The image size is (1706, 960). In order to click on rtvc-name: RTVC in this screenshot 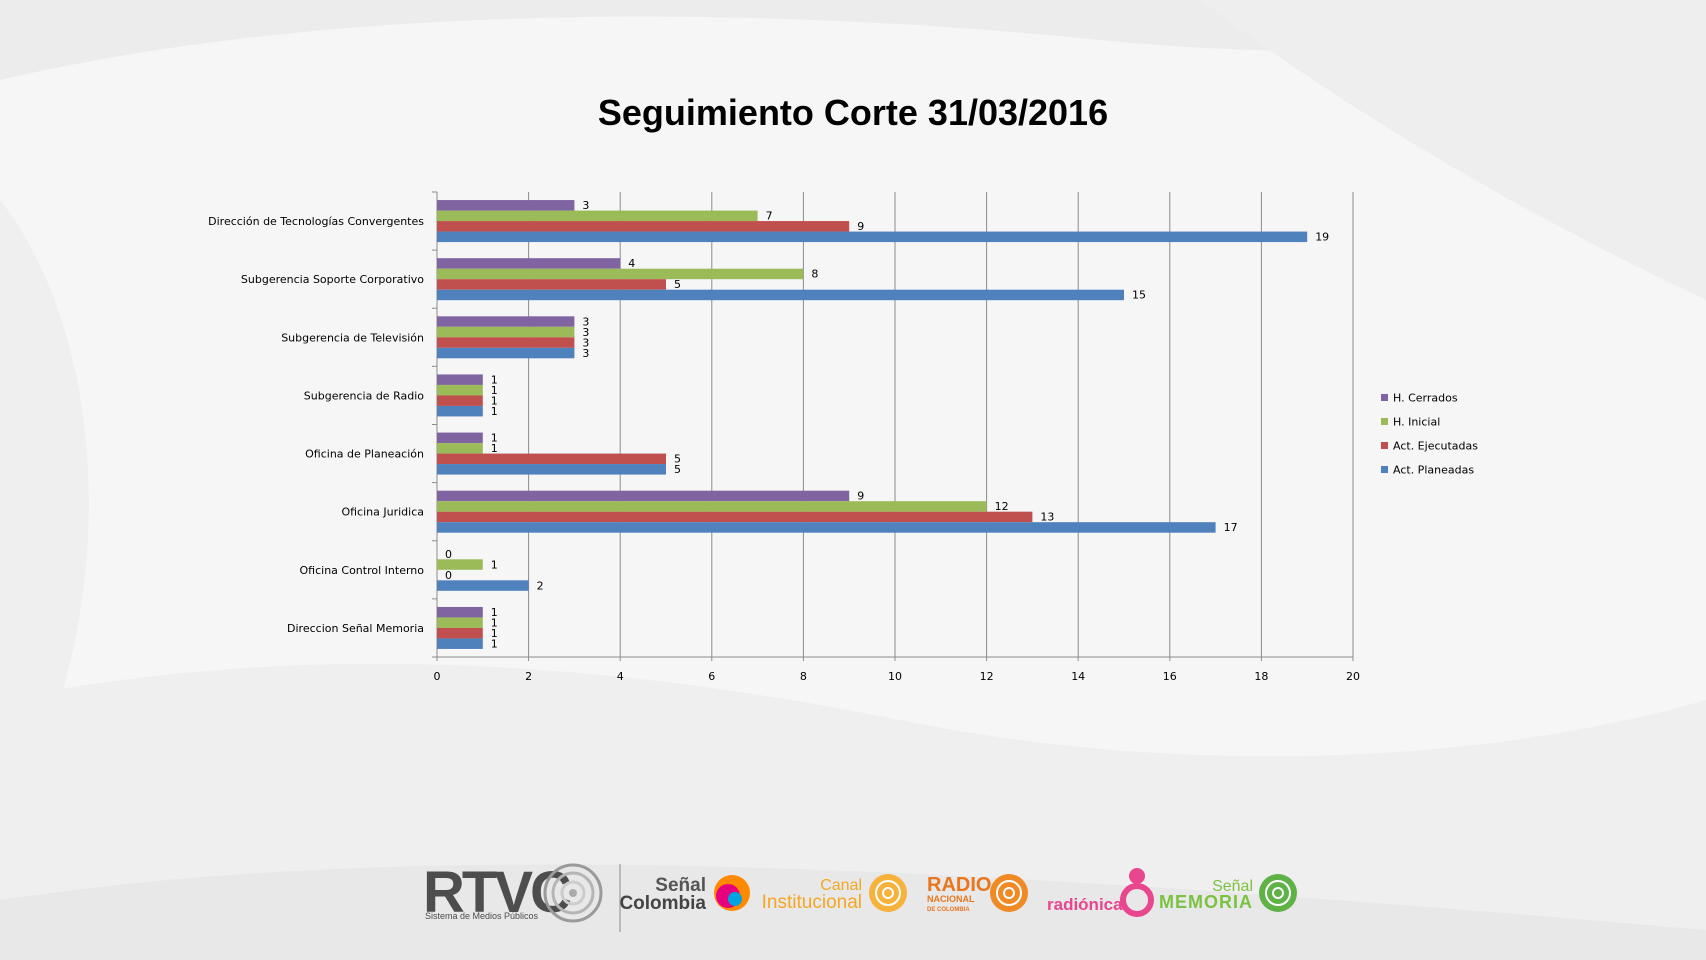, I will do `click(497, 892)`.